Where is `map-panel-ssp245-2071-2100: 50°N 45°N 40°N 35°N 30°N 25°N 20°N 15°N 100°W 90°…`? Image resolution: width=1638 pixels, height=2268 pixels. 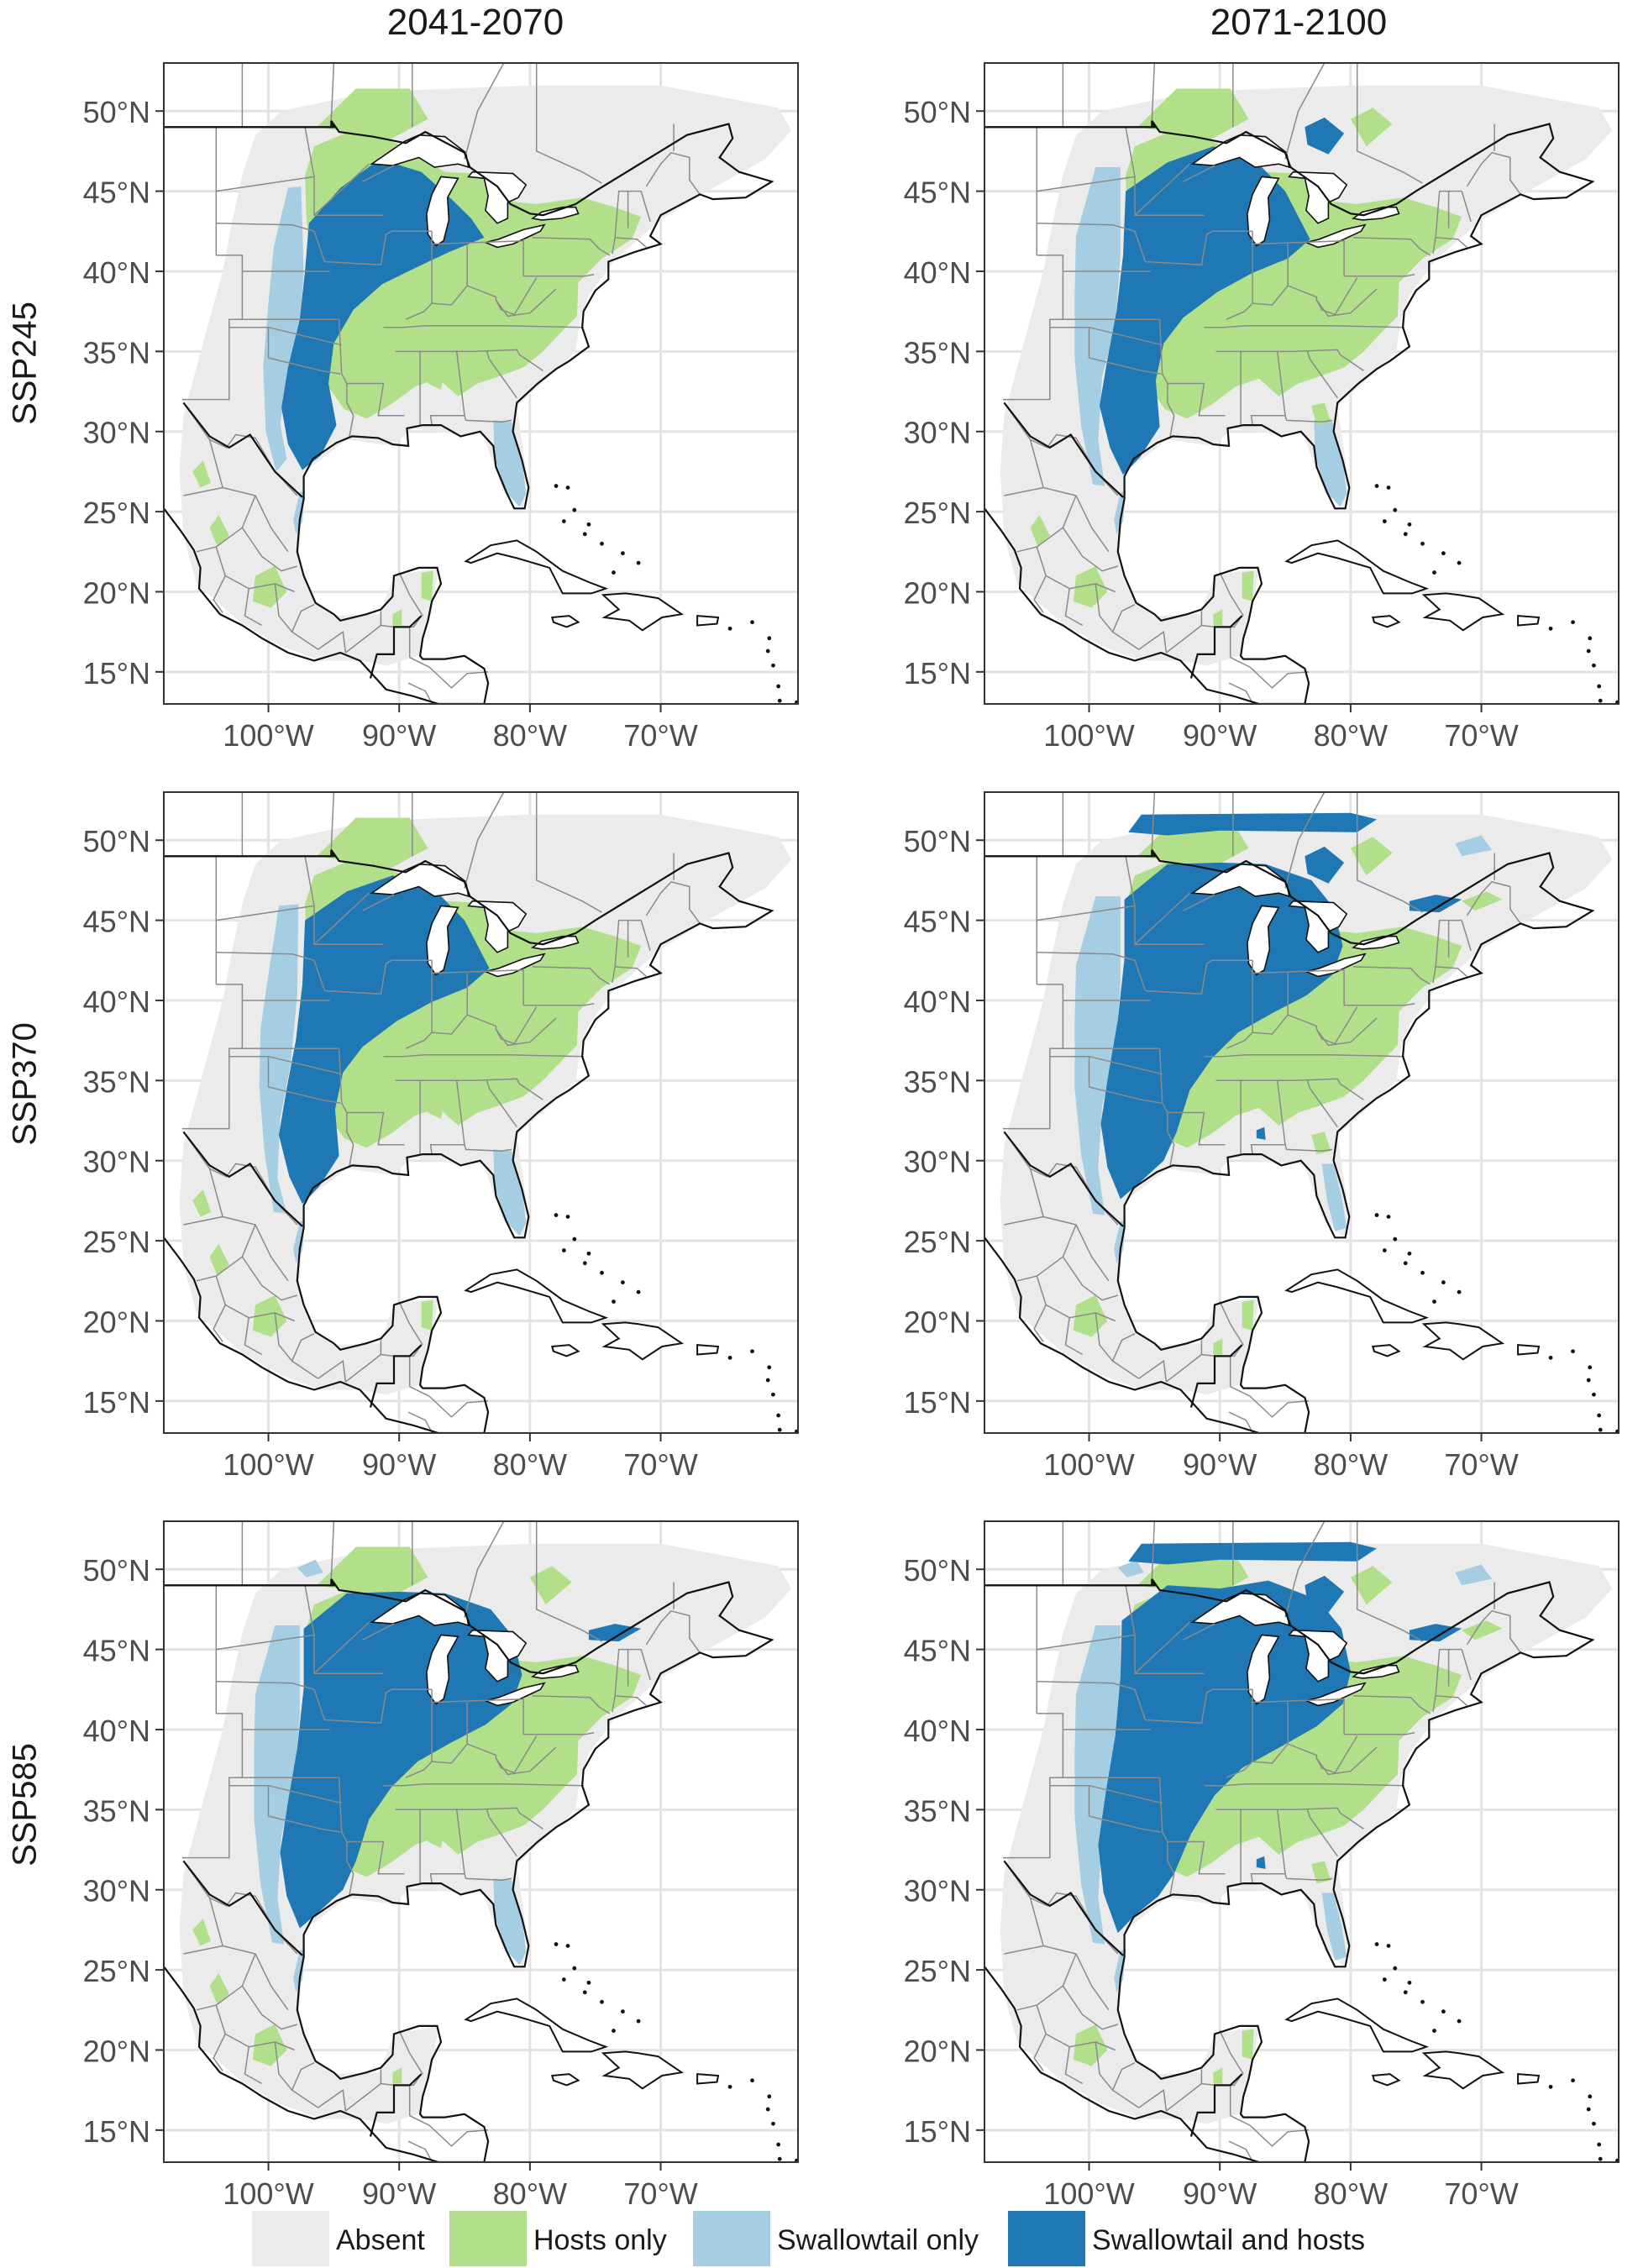
map-panel-ssp245-2071-2100: 50°N 45°N 40°N 35°N 30°N 25°N 20°N 15°N 100°W 90°… is located at coordinates (1262, 407).